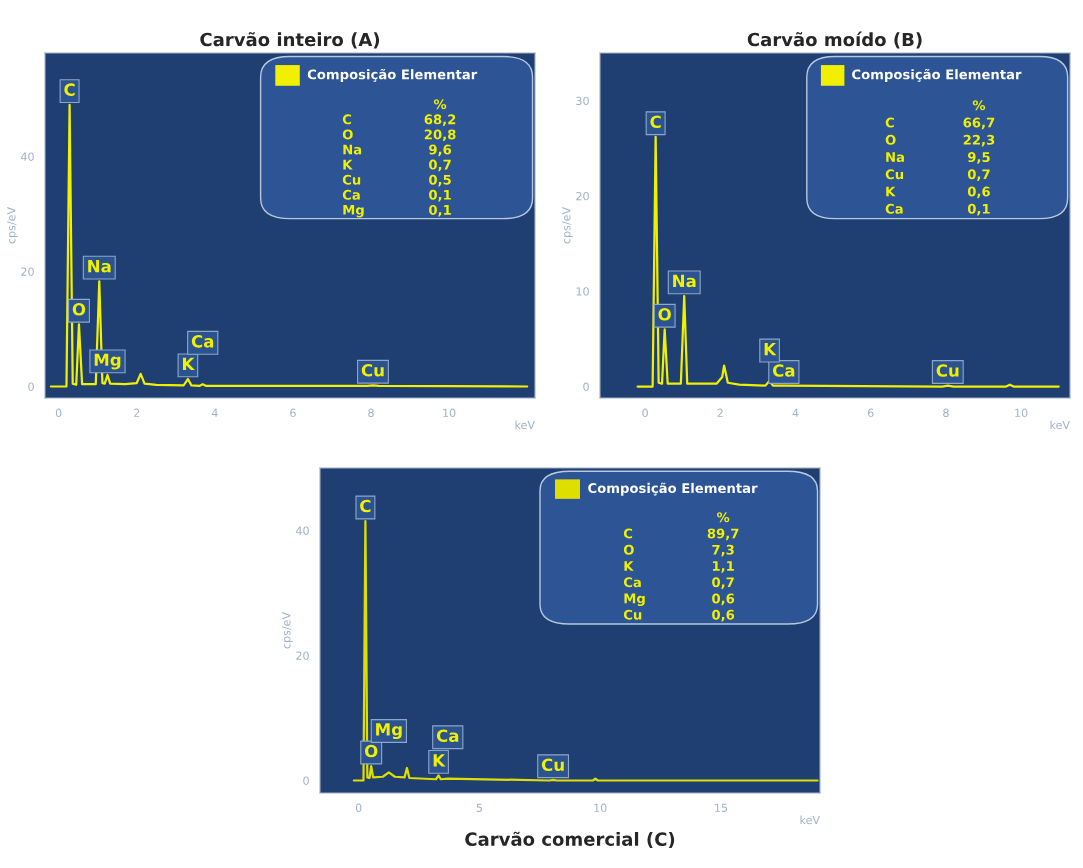  I want to click on text: K 1,1, so click(679, 567).